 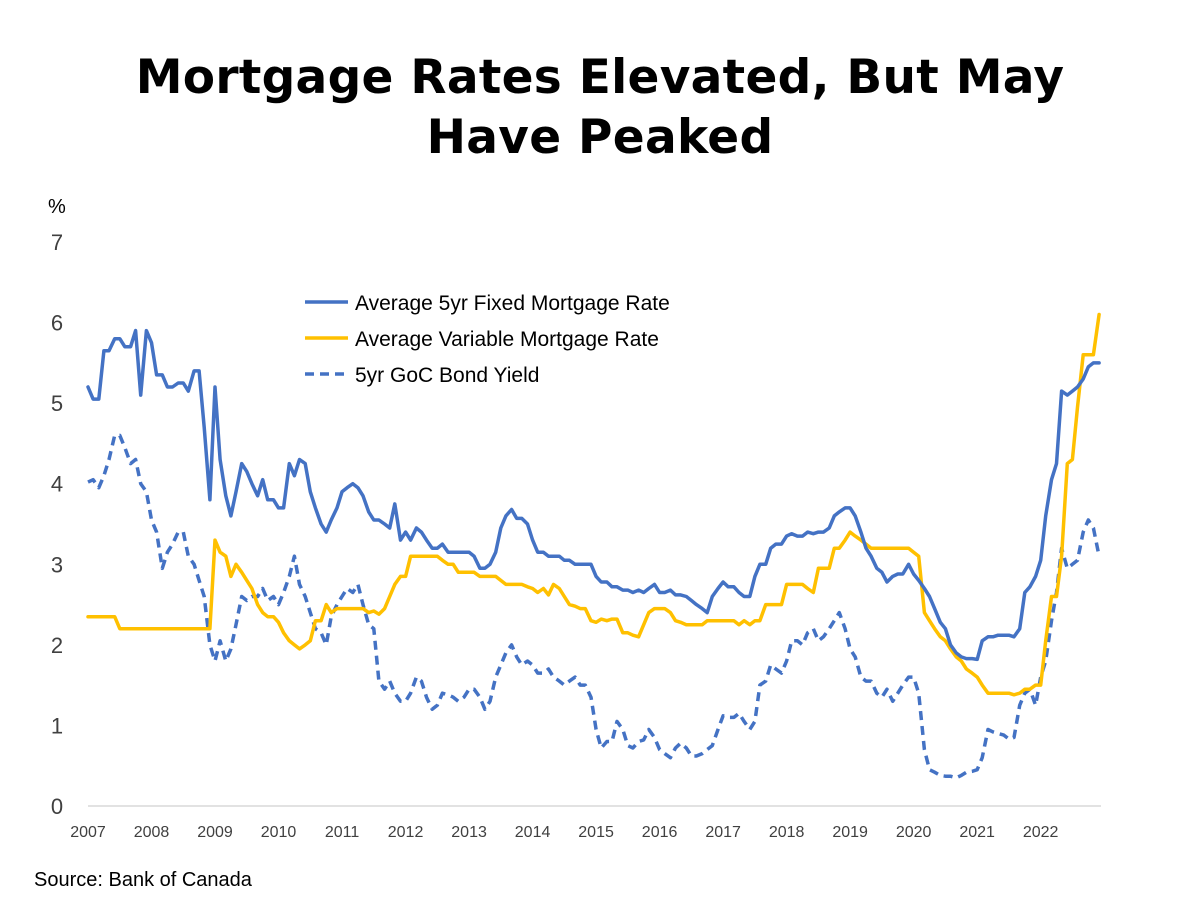 What do you see at coordinates (447, 375) in the screenshot?
I see `legend-label: 5yr GoC Bond Yield` at bounding box center [447, 375].